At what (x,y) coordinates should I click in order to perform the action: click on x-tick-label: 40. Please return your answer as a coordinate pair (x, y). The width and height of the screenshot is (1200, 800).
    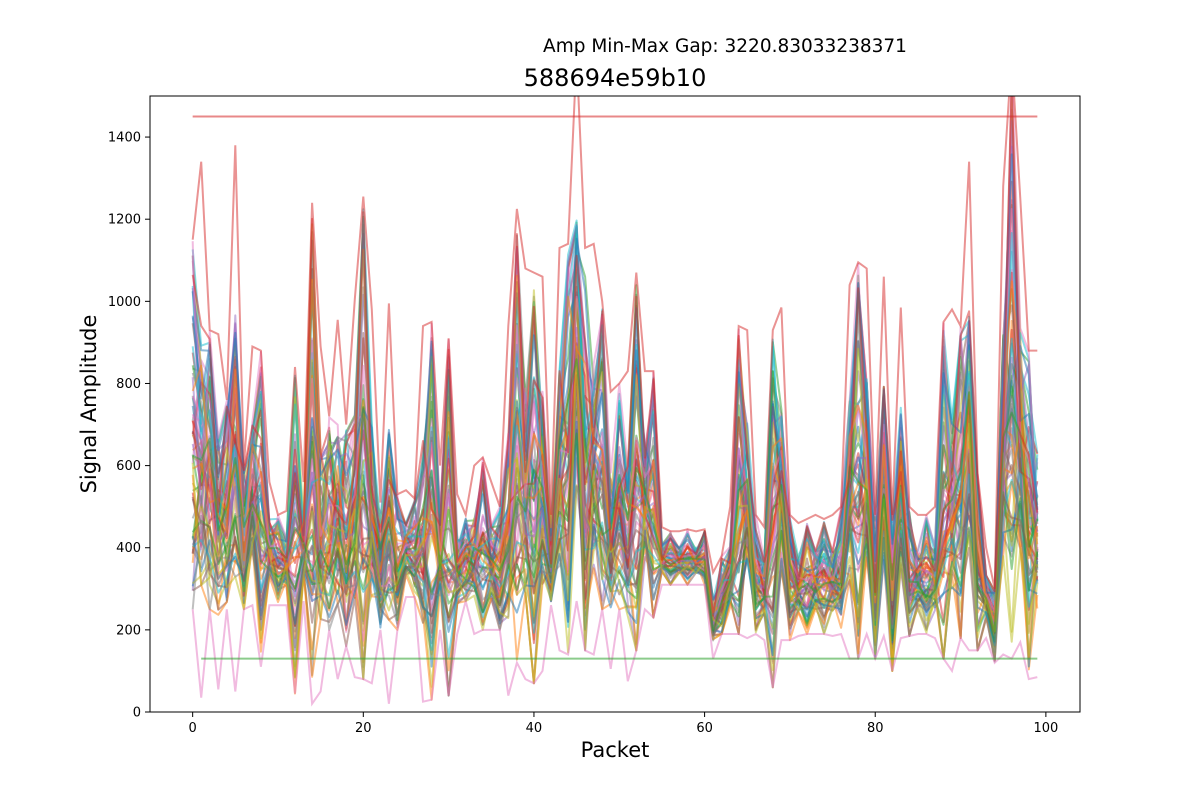
    Looking at the image, I should click on (534, 728).